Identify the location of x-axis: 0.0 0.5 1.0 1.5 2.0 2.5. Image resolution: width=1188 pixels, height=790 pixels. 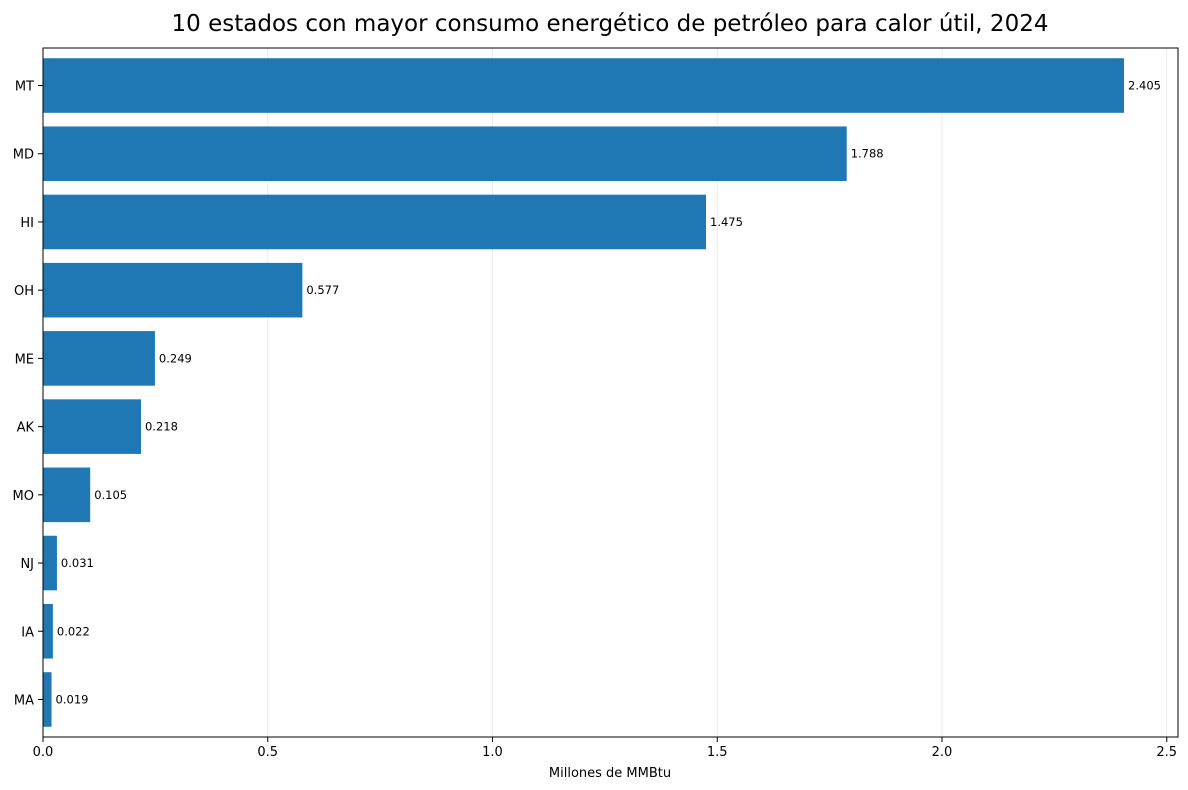
(605, 748).